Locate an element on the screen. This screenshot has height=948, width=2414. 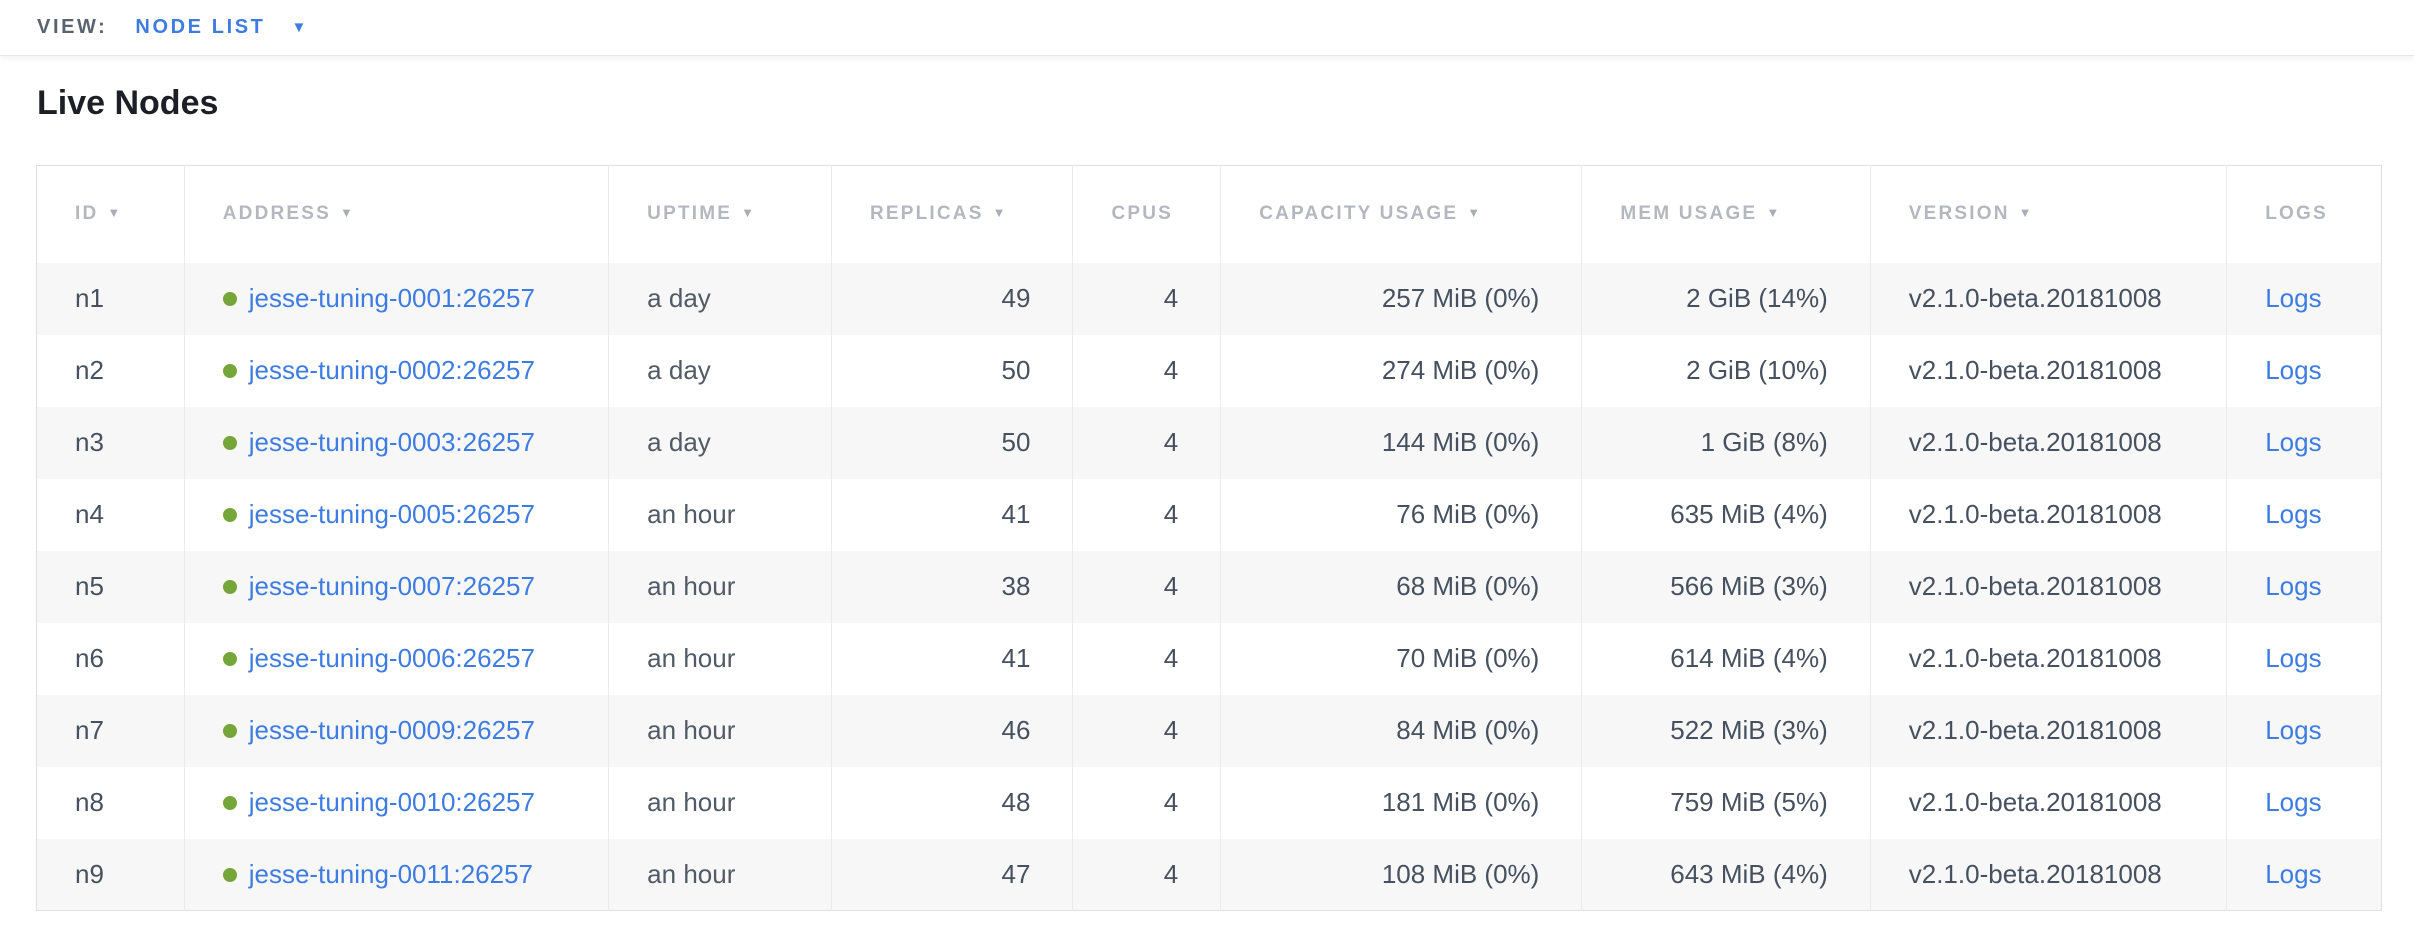
column-header-uptime: UPTIME ▼ is located at coordinates (720, 214).